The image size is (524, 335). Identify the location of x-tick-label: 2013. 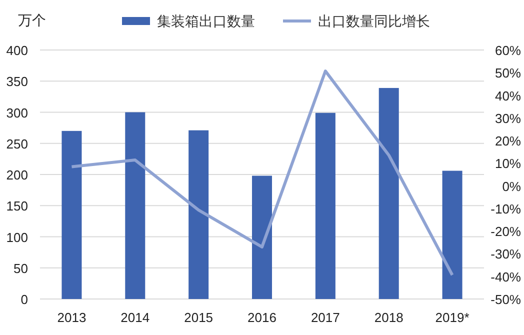
(71, 317).